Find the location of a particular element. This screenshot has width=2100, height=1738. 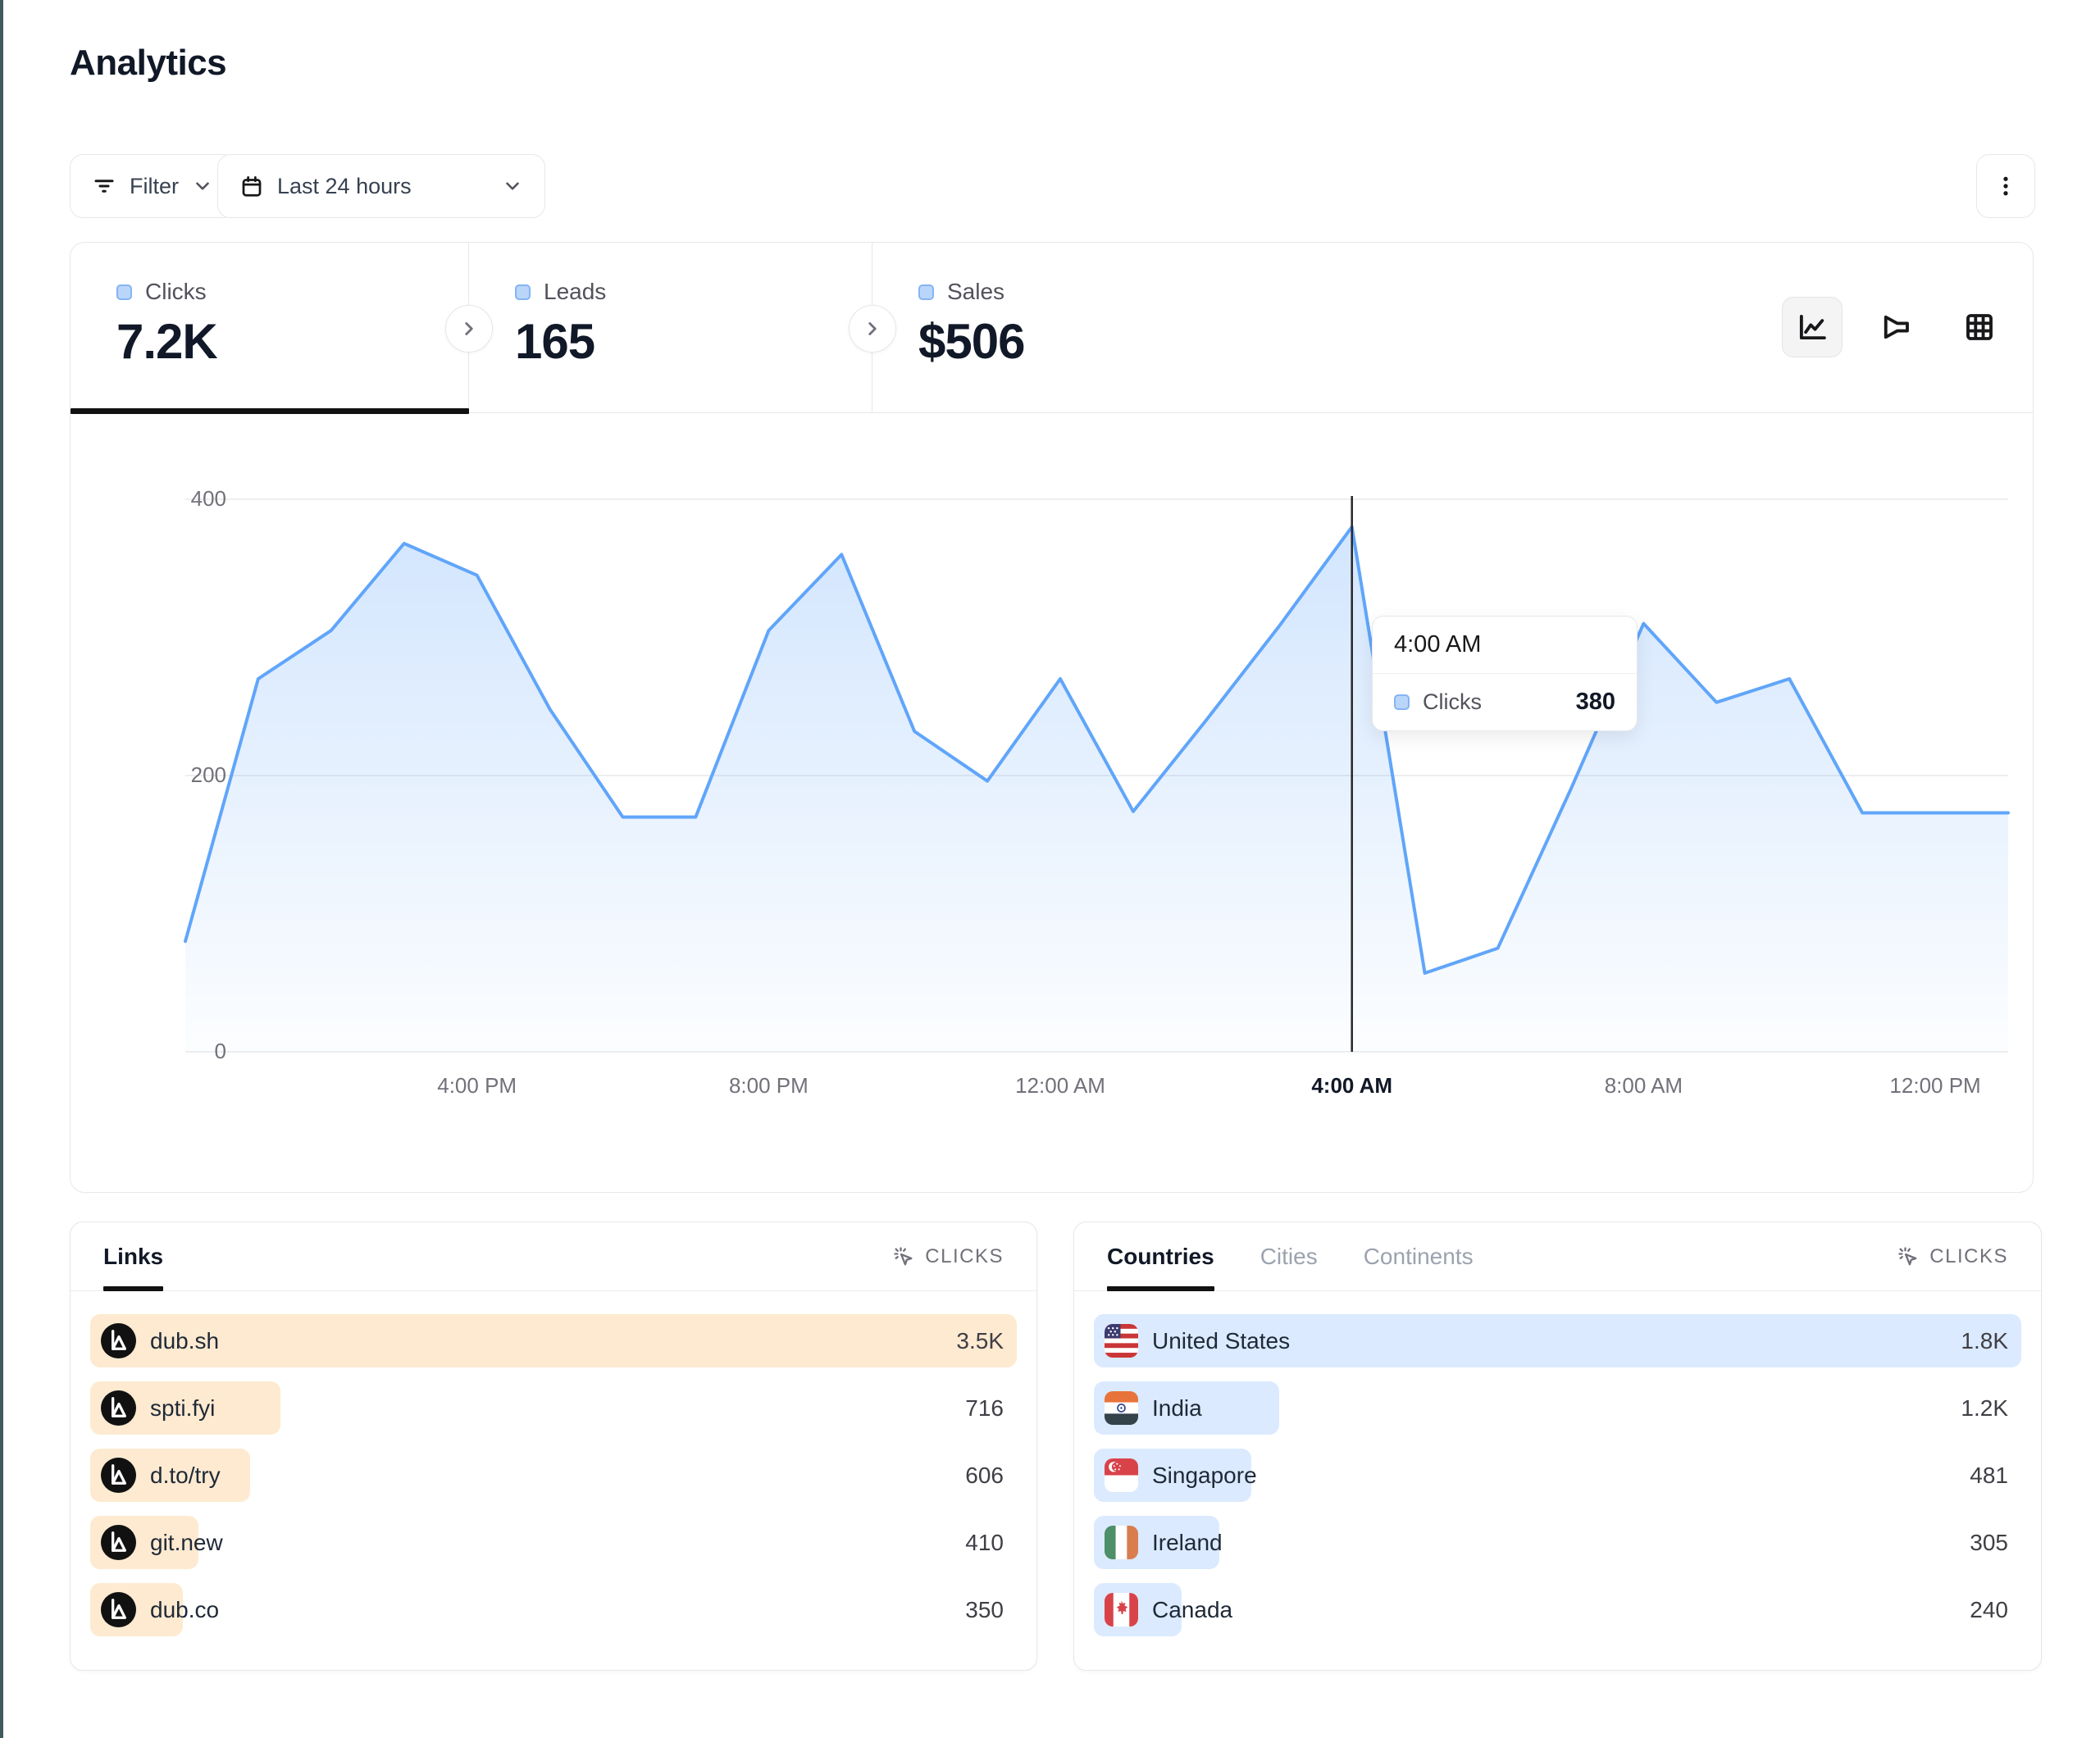

country-row: Singapore 481 is located at coordinates (1557, 1475).